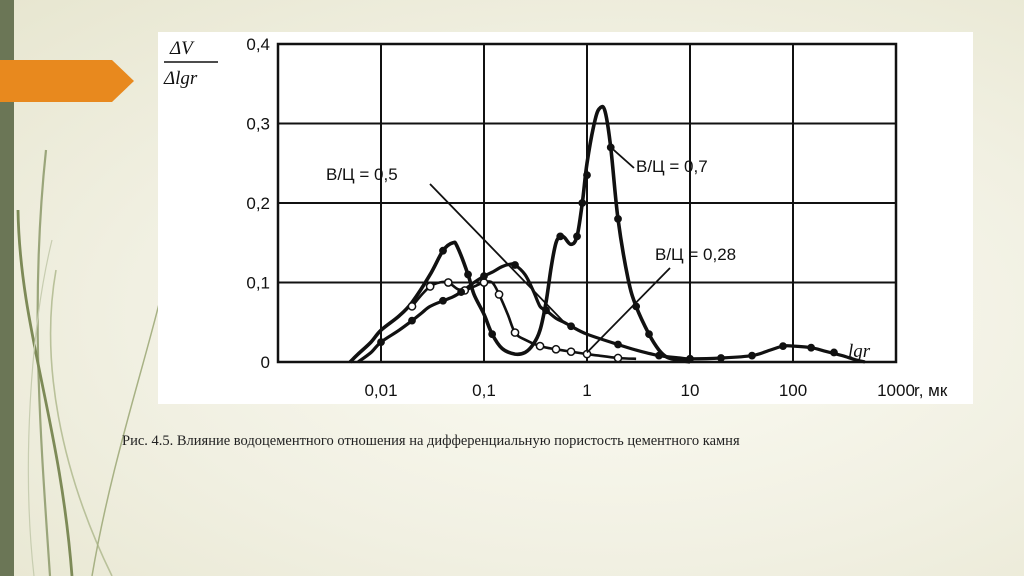 This screenshot has width=1024, height=576. Describe the element at coordinates (859, 351) in the screenshot. I see `curve-label-lgr: lgr` at that location.